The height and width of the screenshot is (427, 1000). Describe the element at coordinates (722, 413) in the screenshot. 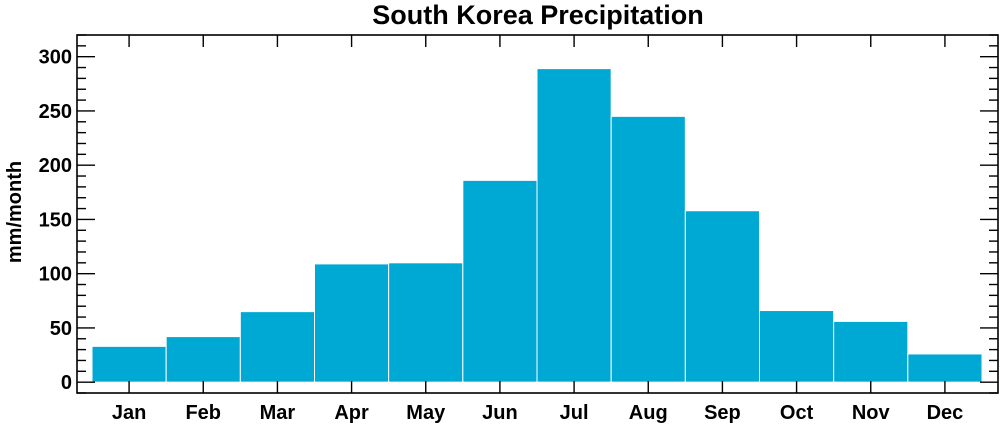

I see `x-category-label: Sep` at that location.